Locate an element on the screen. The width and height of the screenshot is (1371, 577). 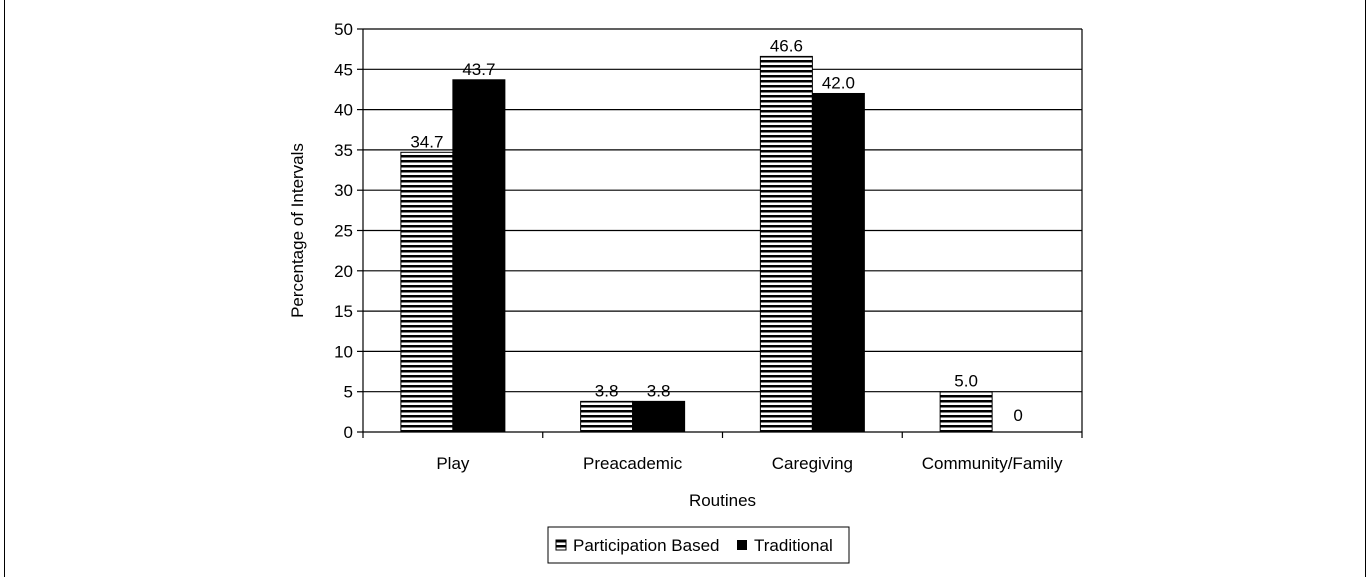
bar-participation-based-caregiving is located at coordinates (786, 244).